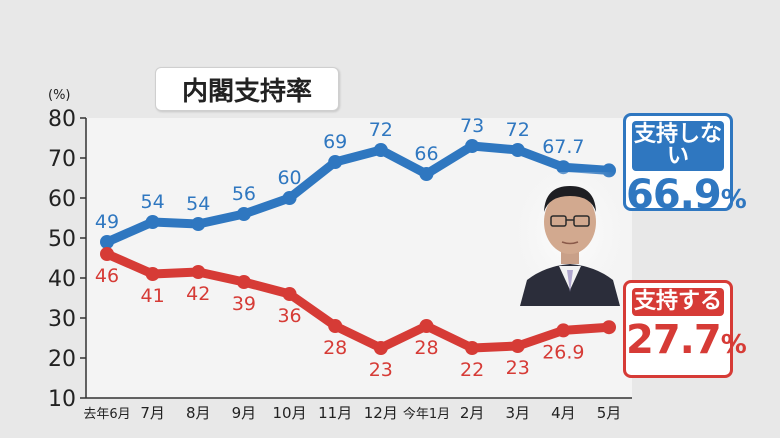 The image size is (780, 438). What do you see at coordinates (472, 413) in the screenshot?
I see `x-tick-label: 2月` at bounding box center [472, 413].